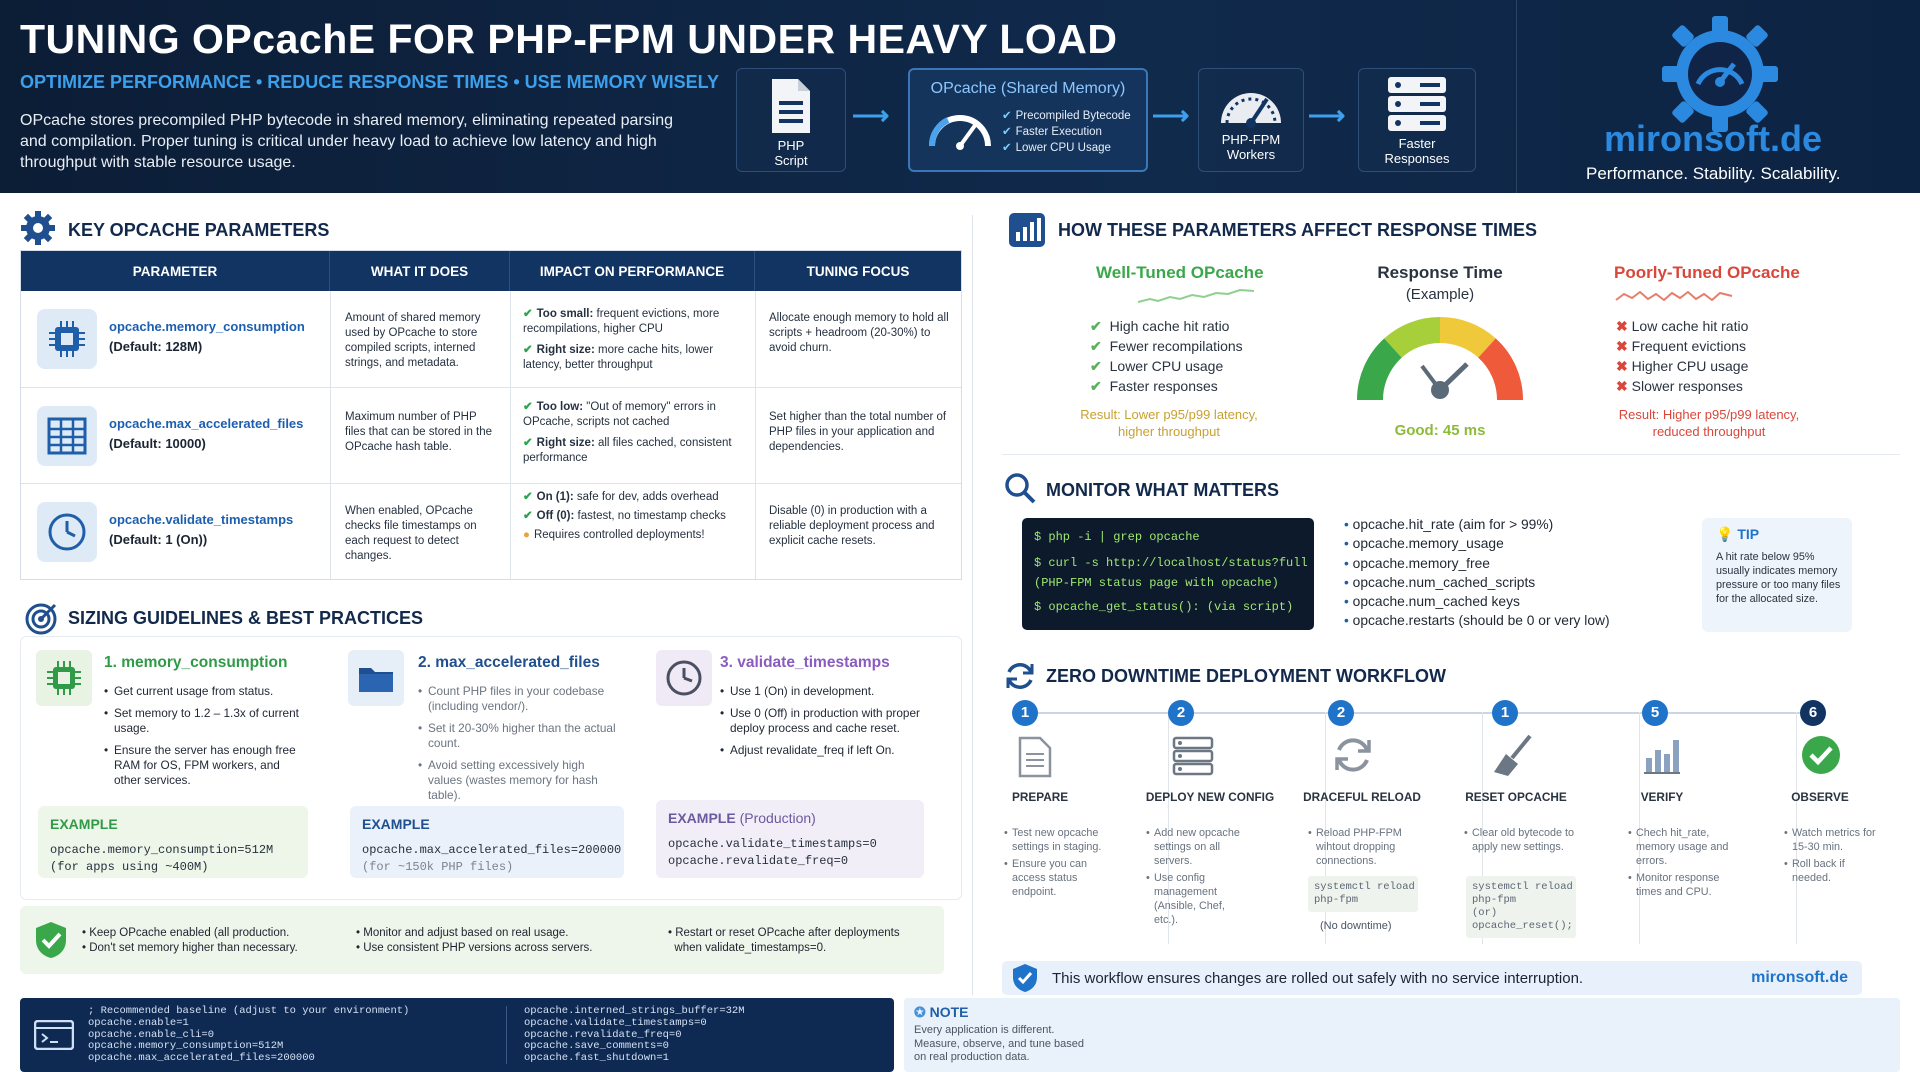 The height and width of the screenshot is (1072, 1920). What do you see at coordinates (41, 619) in the screenshot?
I see `target-icon` at bounding box center [41, 619].